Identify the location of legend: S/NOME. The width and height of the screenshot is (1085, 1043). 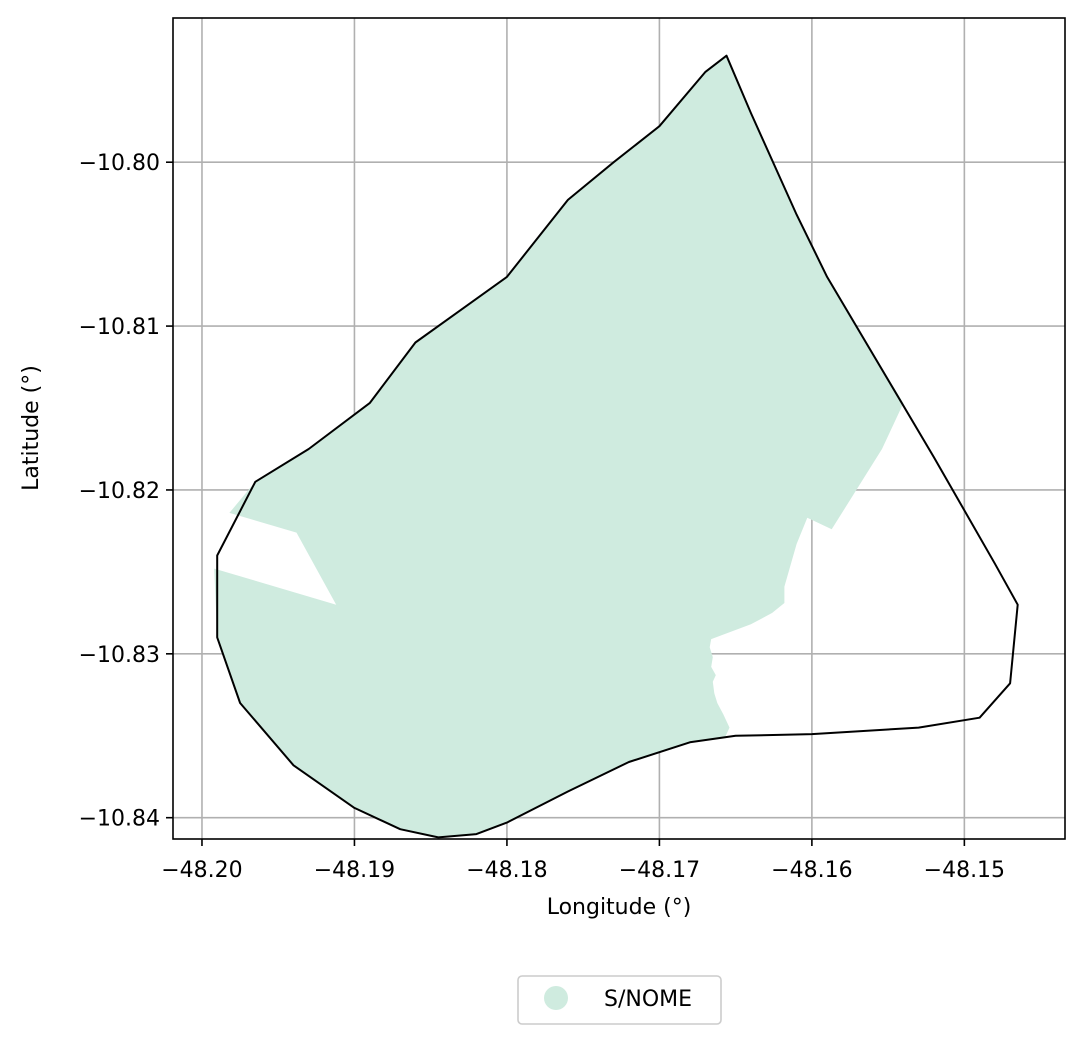
(619, 1000).